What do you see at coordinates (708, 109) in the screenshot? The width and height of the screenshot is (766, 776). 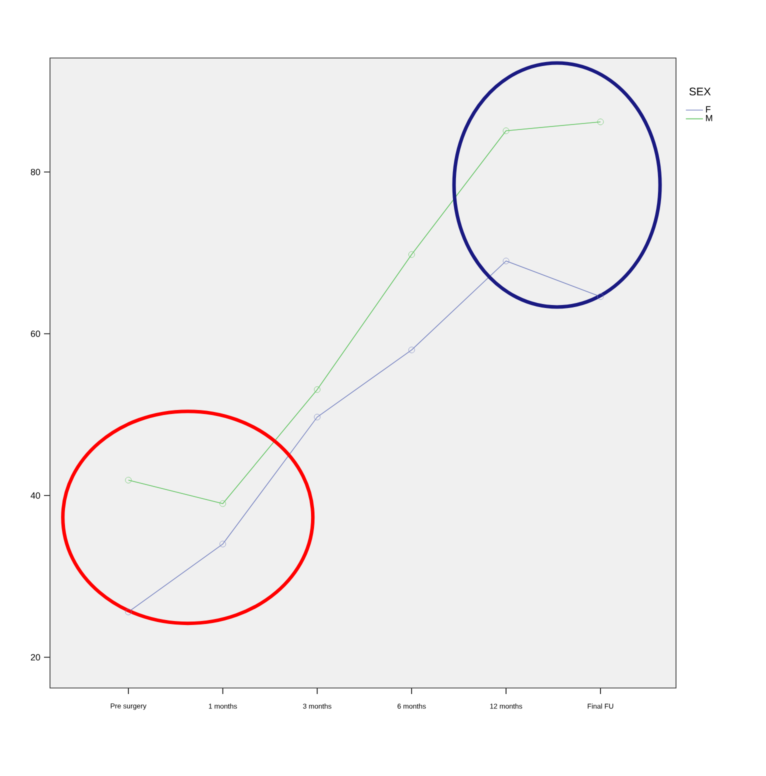 I see `legend-label: F` at bounding box center [708, 109].